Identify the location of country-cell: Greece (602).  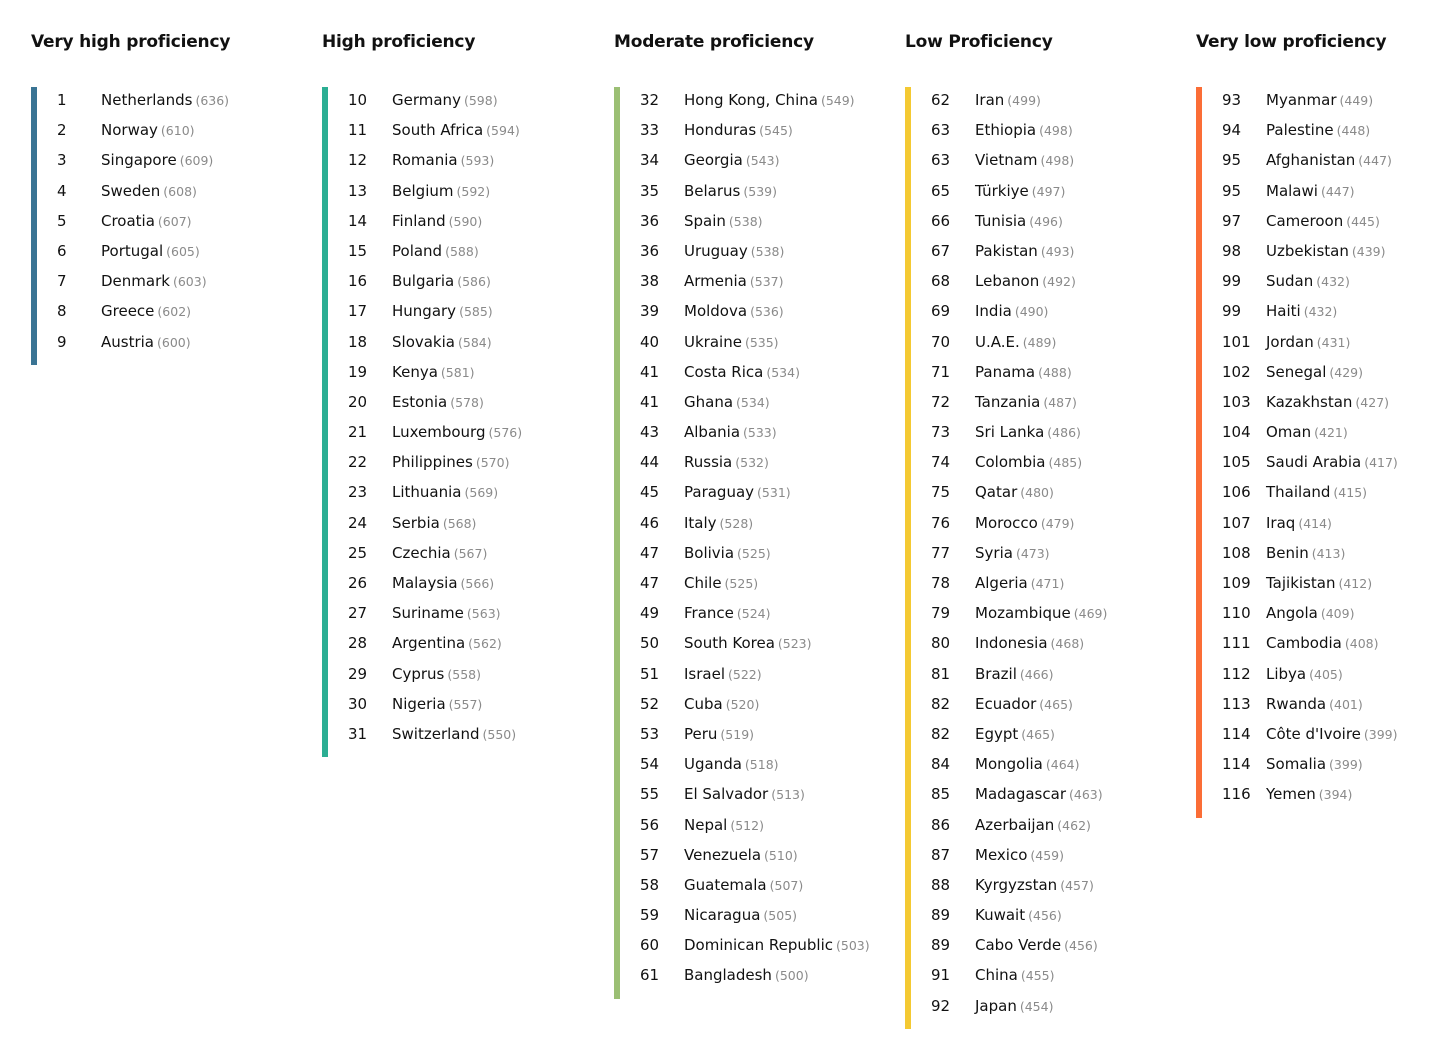
(196, 312).